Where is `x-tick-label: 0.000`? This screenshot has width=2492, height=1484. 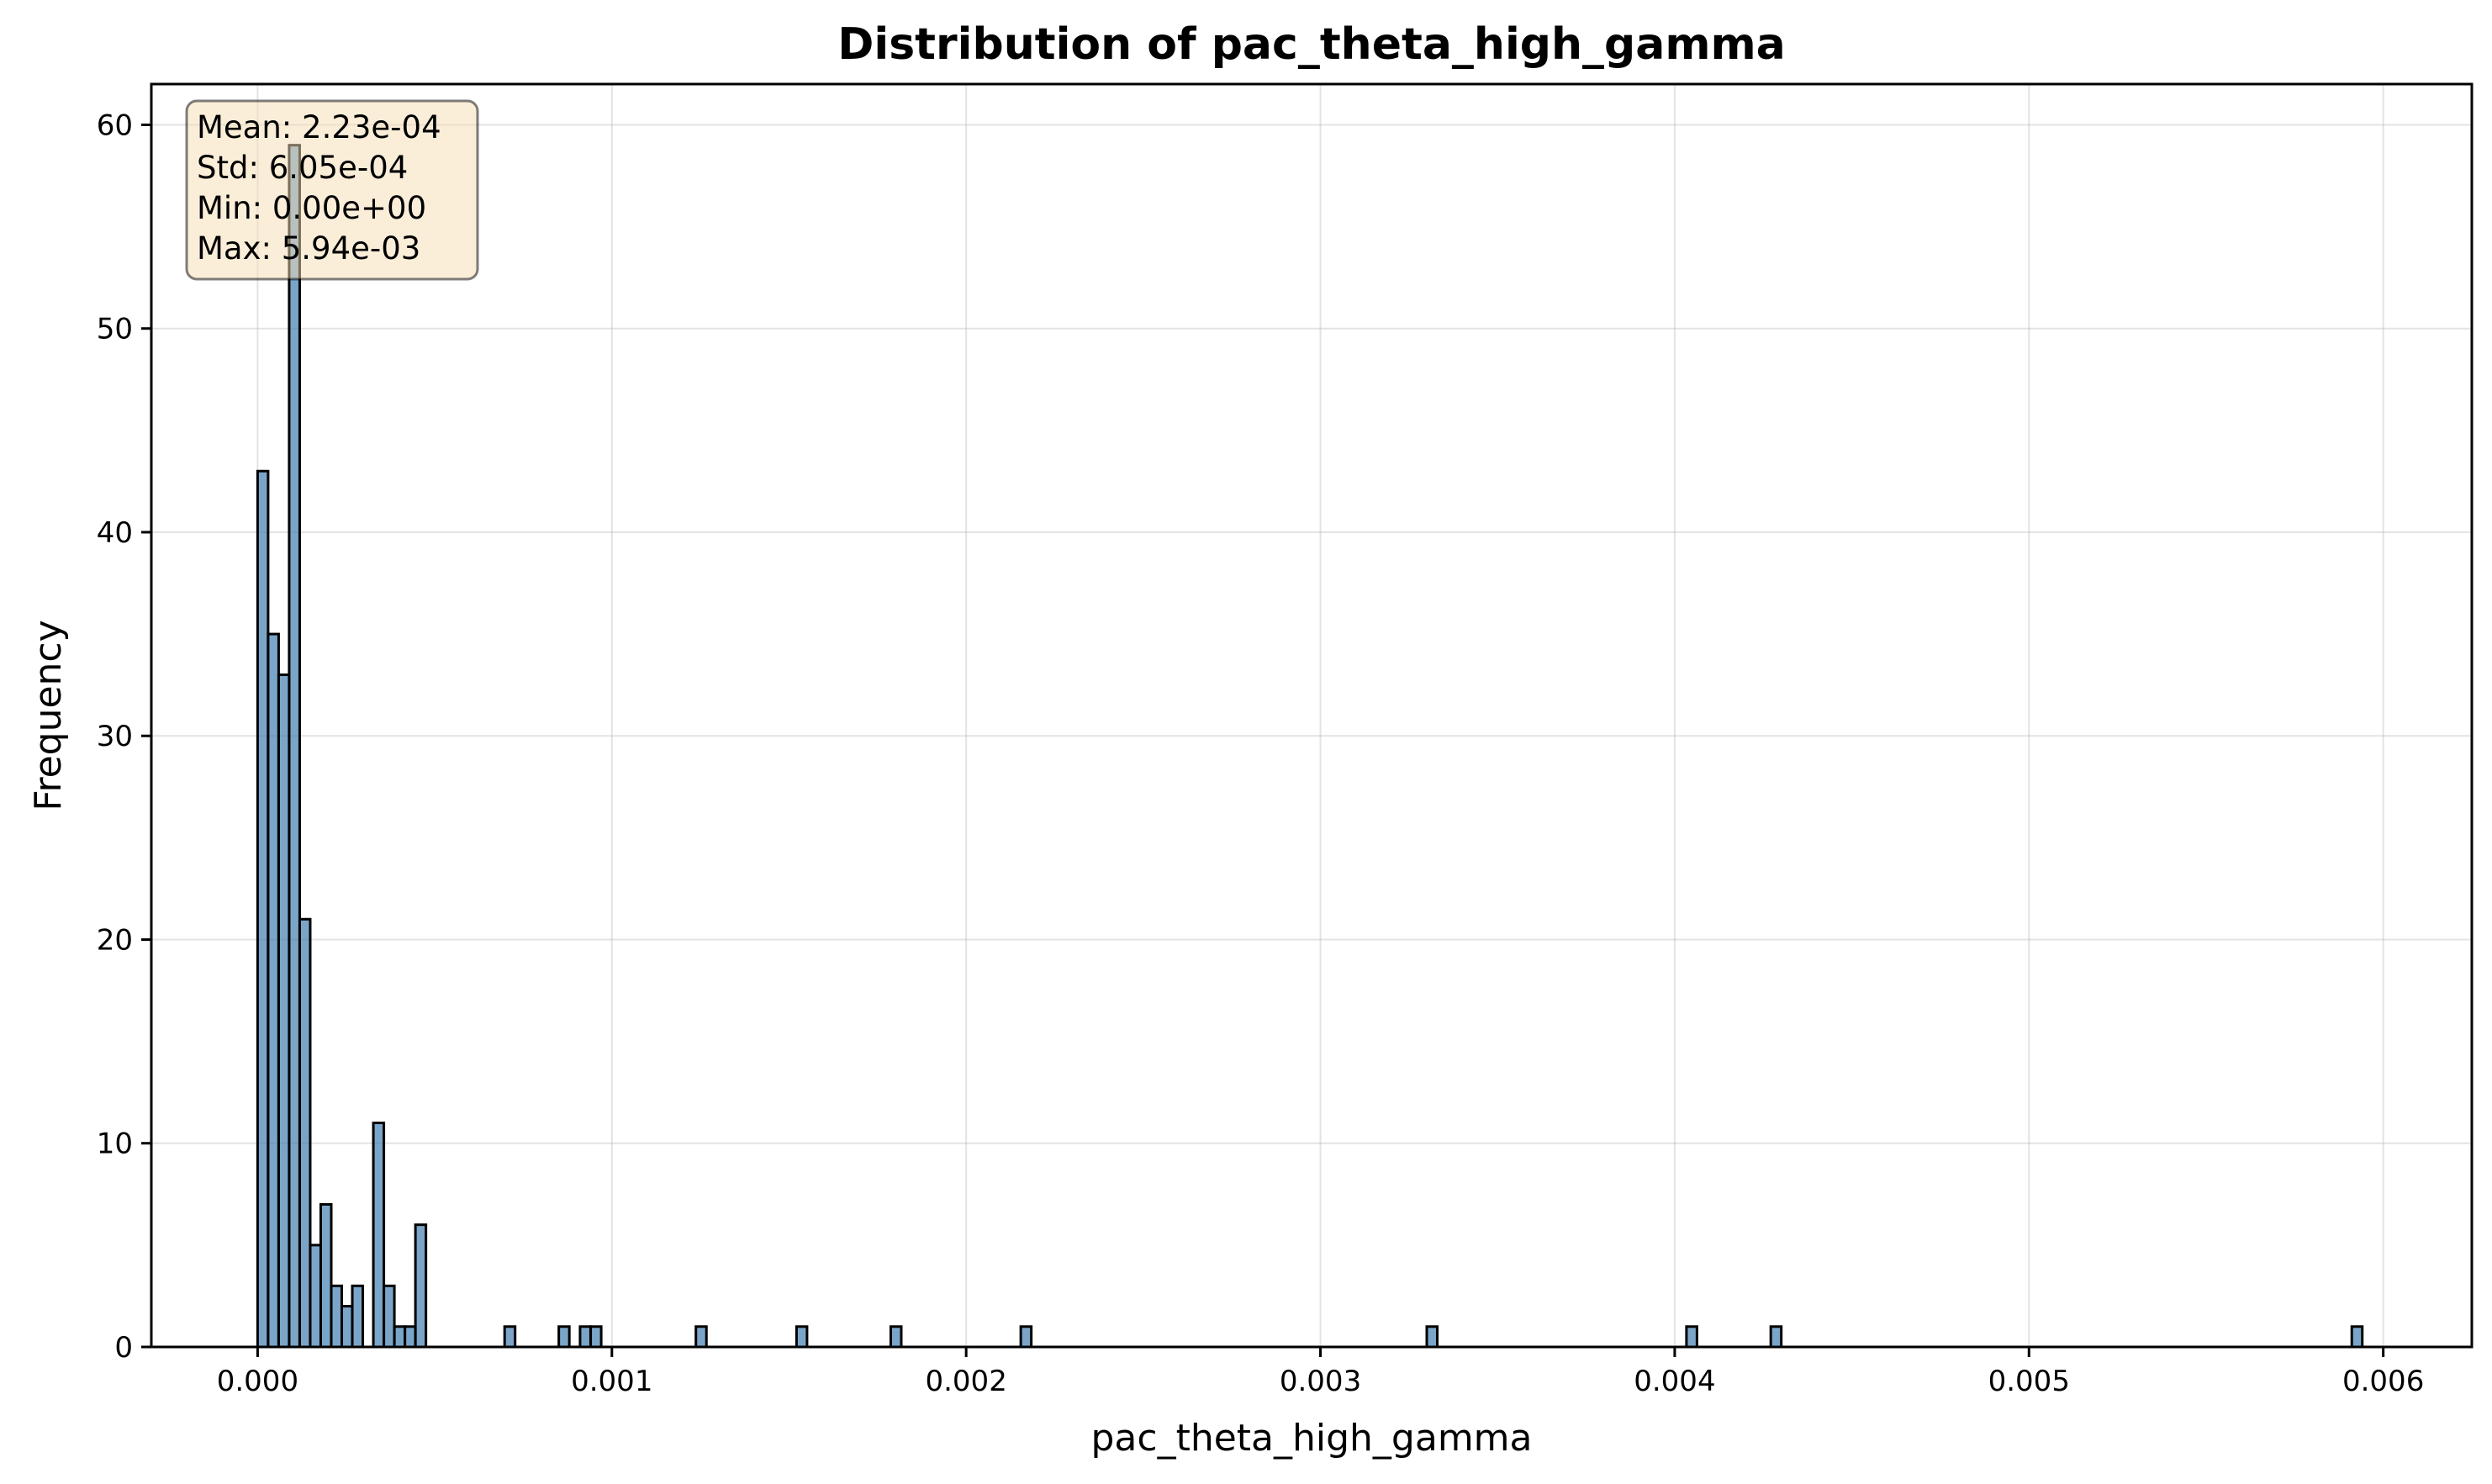
x-tick-label: 0.000 is located at coordinates (257, 1381).